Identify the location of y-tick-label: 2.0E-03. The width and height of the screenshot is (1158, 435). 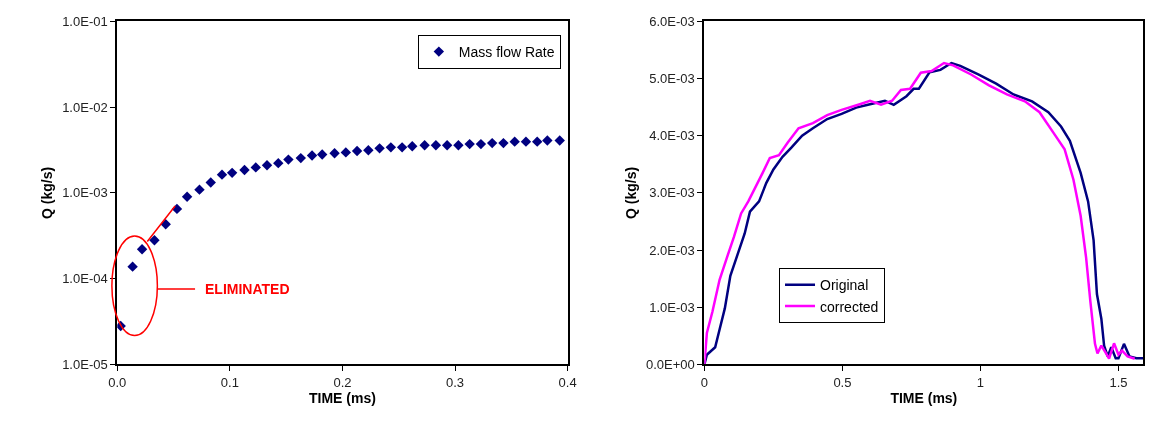
(672, 250).